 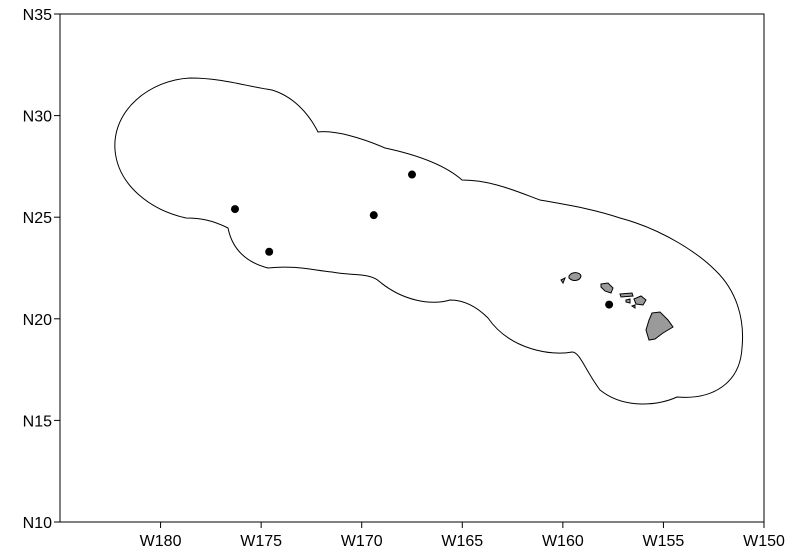 What do you see at coordinates (640, 300) in the screenshot?
I see `maui-island-shape` at bounding box center [640, 300].